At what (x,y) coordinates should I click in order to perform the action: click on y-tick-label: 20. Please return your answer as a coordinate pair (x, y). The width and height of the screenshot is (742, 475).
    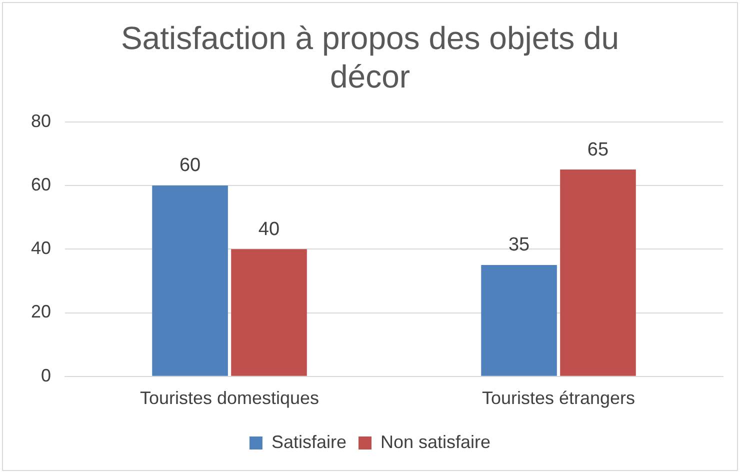
    Looking at the image, I should click on (41, 312).